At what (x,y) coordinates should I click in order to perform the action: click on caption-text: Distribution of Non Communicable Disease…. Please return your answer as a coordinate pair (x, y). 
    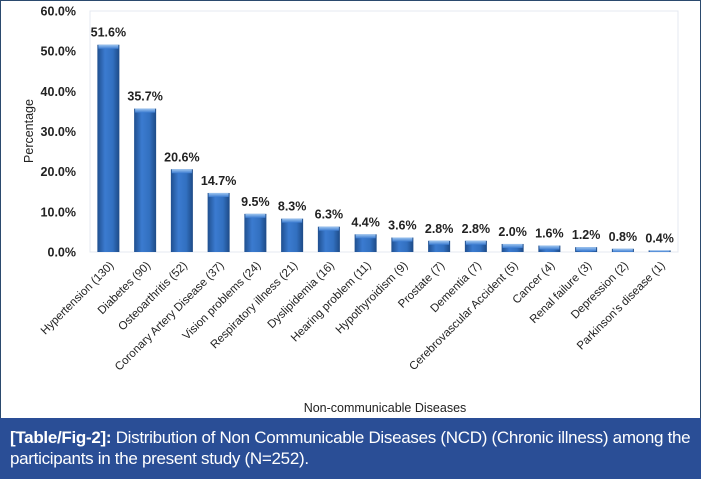
    Looking at the image, I should click on (350, 448).